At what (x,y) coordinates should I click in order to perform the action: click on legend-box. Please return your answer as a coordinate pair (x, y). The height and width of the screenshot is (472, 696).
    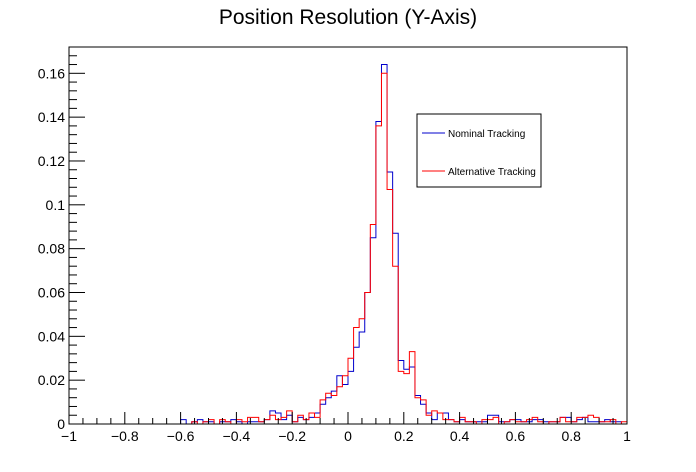
    Looking at the image, I should click on (479, 150).